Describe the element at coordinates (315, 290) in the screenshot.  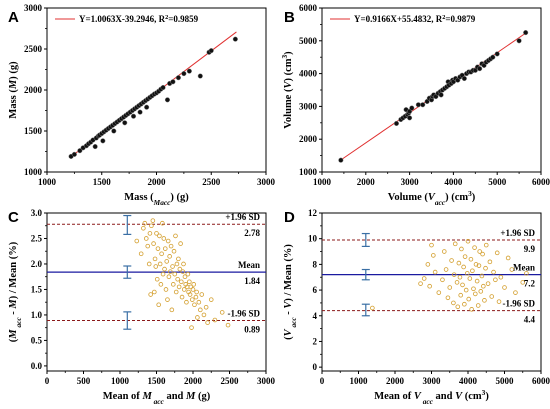
I see `y-tick-label: 6` at that location.